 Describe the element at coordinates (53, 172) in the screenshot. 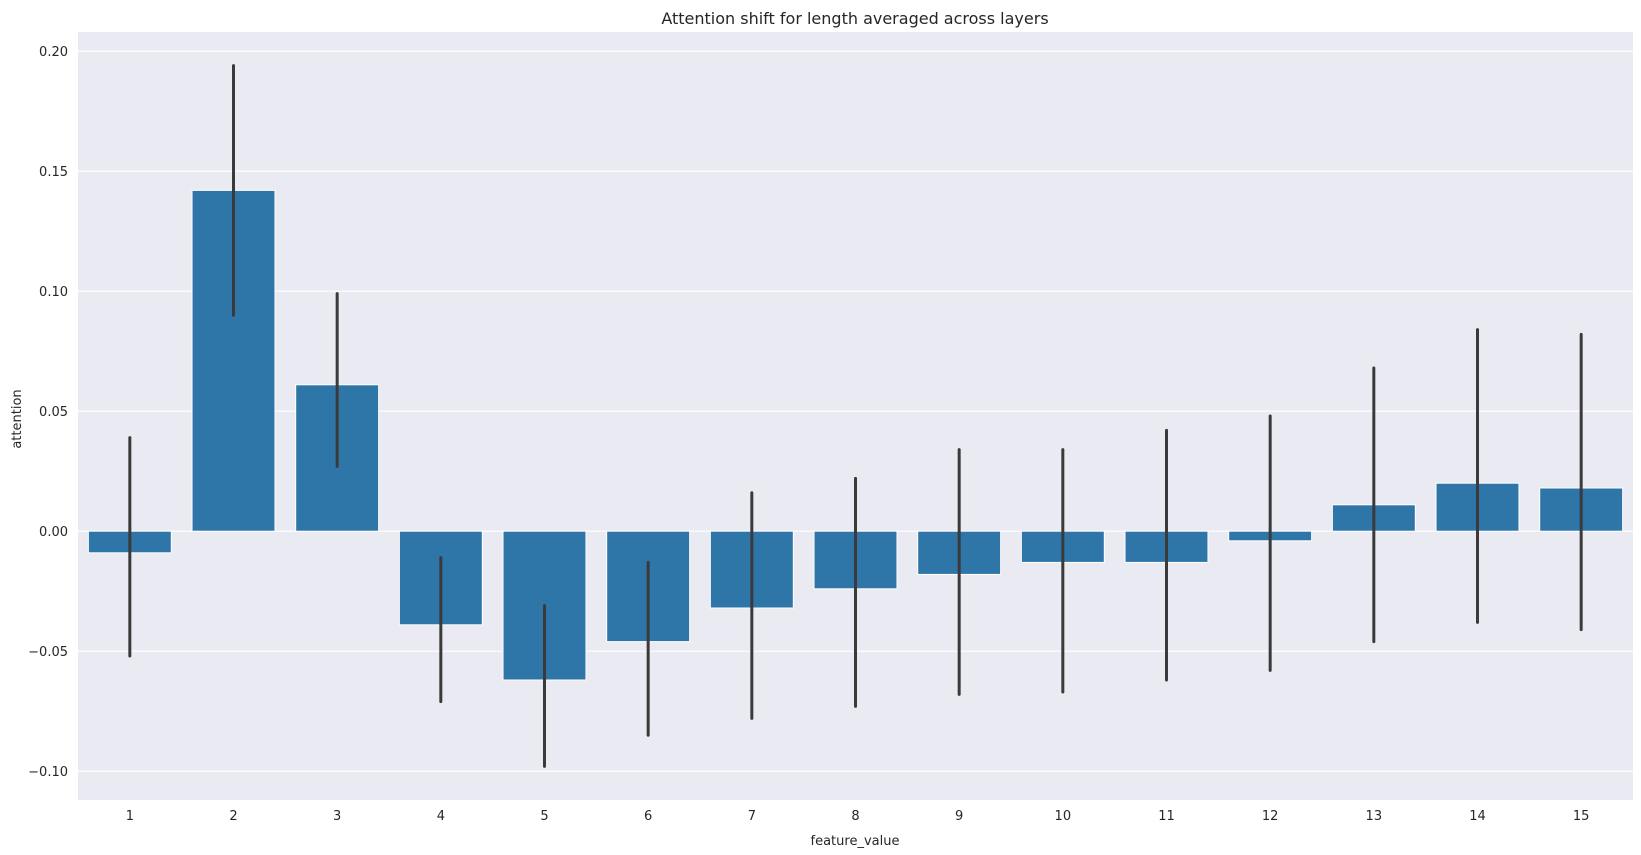

I see `y-tick-label: 0.15` at that location.